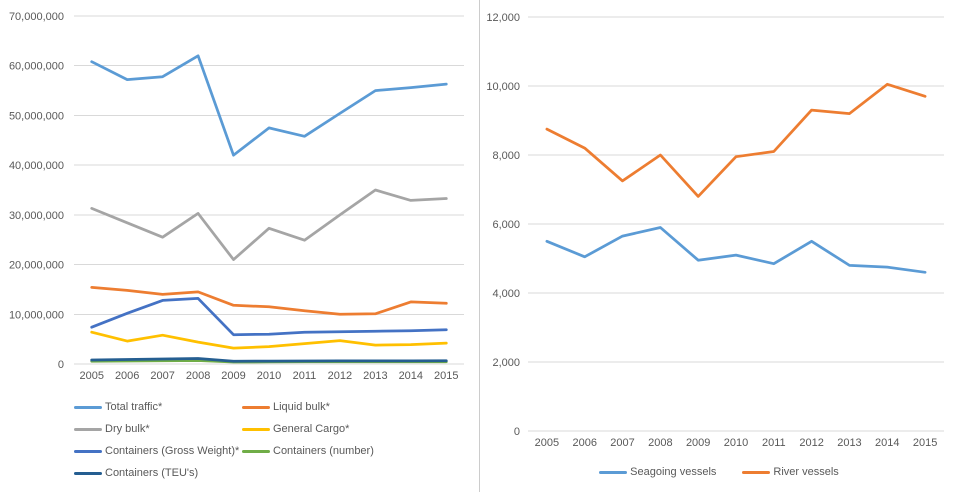 Image resolution: width=958 pixels, height=492 pixels. I want to click on series-line-river-vessels, so click(736, 140).